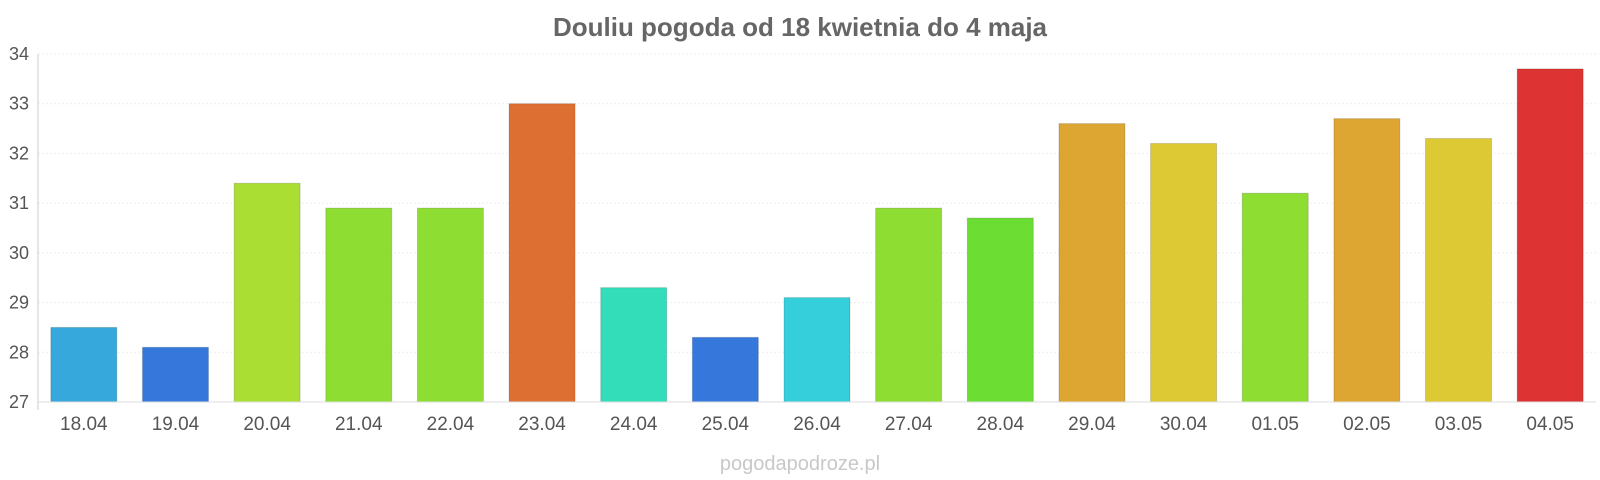 The width and height of the screenshot is (1600, 480). What do you see at coordinates (267, 292) in the screenshot?
I see `bar-20.04` at bounding box center [267, 292].